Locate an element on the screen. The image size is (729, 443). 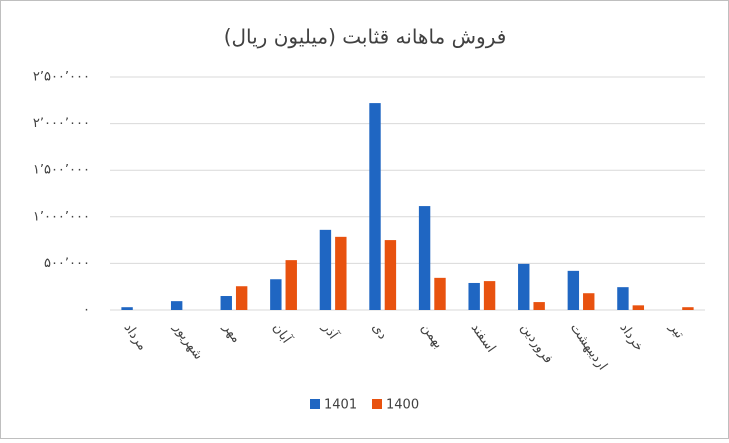
legend-label: 1400 is located at coordinates (402, 405).